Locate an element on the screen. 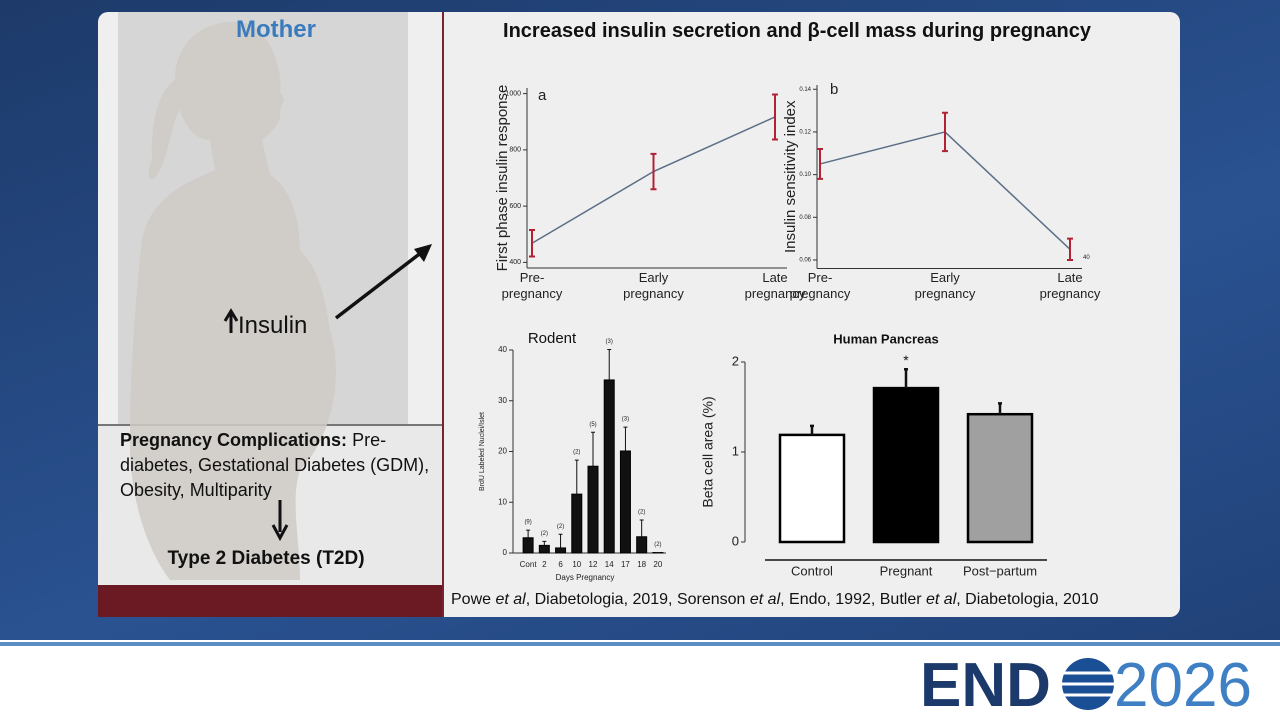 This screenshot has height=720, width=1280. y-tick-label: 1 is located at coordinates (735, 450).